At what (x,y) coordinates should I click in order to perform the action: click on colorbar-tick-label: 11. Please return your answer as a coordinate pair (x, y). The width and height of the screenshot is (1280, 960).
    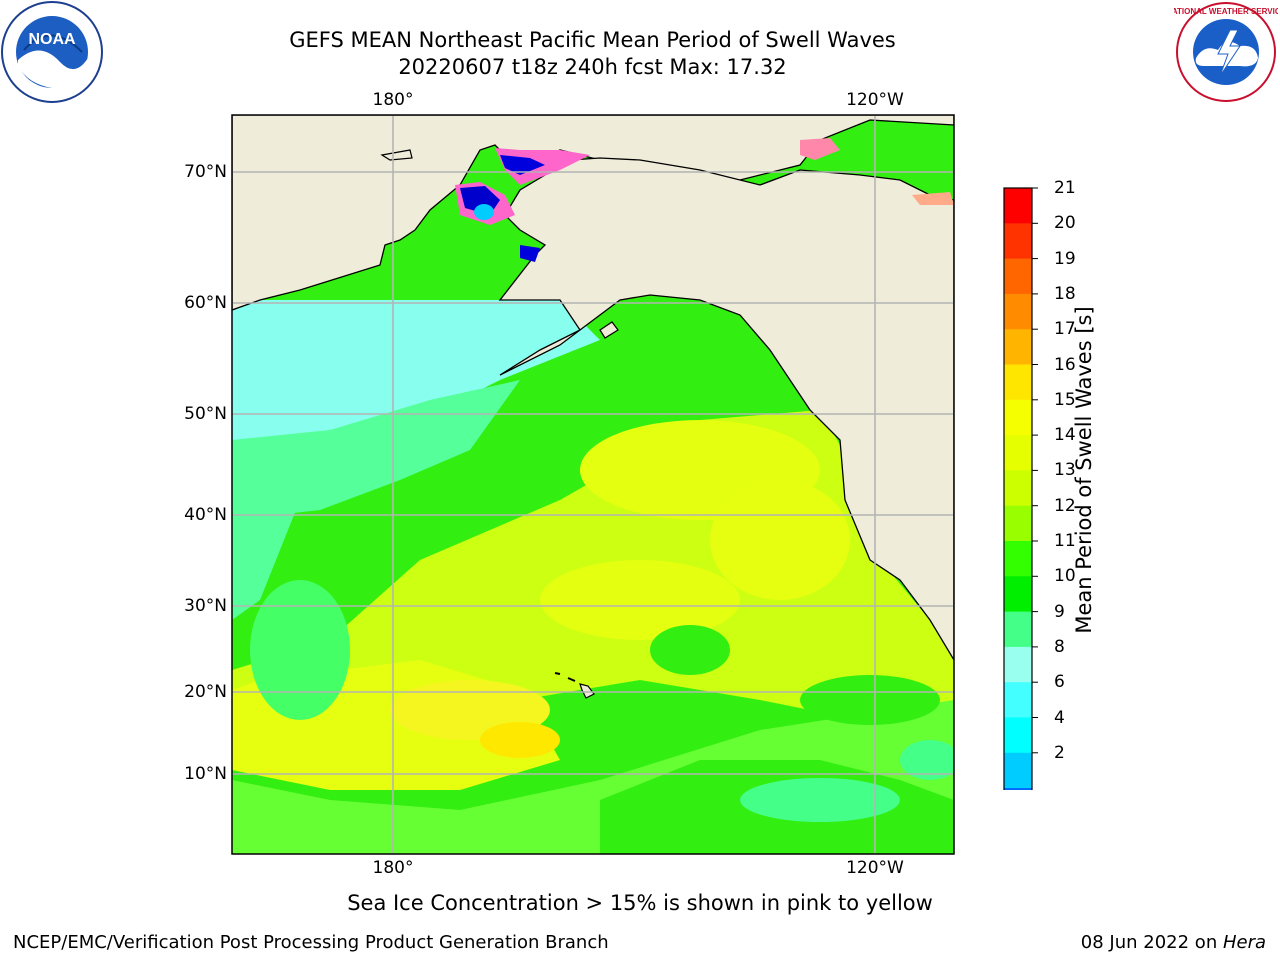
    Looking at the image, I should click on (1065, 541).